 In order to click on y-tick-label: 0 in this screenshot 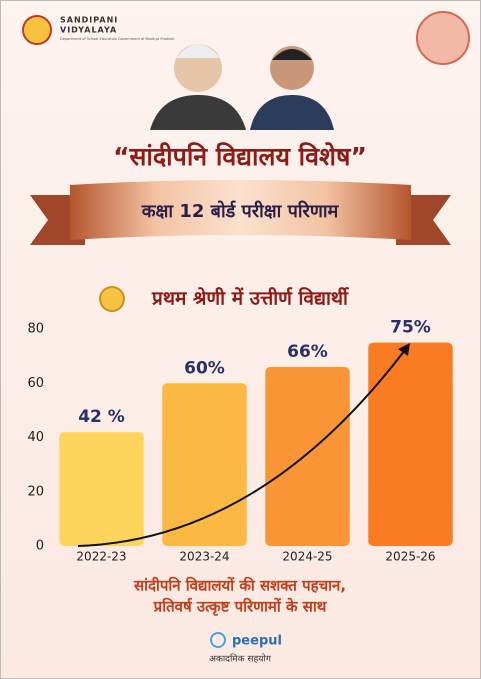, I will do `click(40, 546)`.